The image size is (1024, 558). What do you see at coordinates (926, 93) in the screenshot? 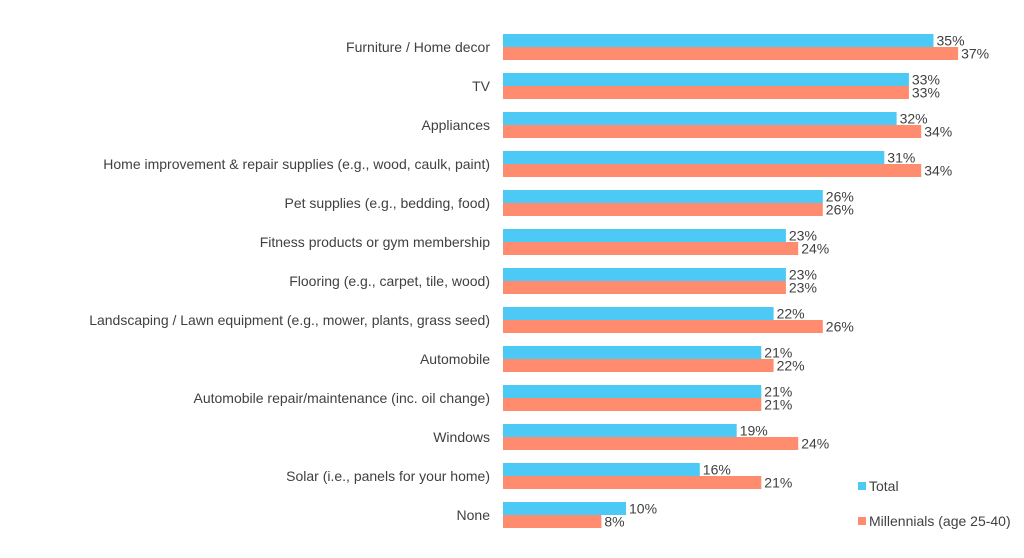
I see `value-label-millennials-age-25-40-tv: 33%` at bounding box center [926, 93].